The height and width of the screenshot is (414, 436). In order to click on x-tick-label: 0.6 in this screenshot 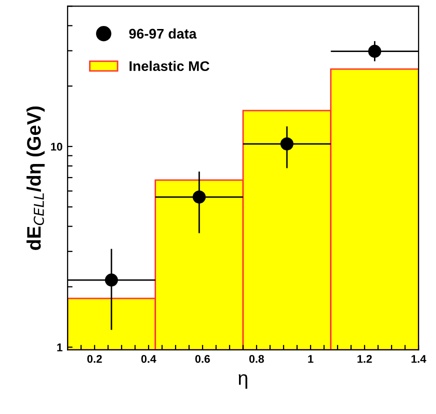, I will do `click(202, 358)`.